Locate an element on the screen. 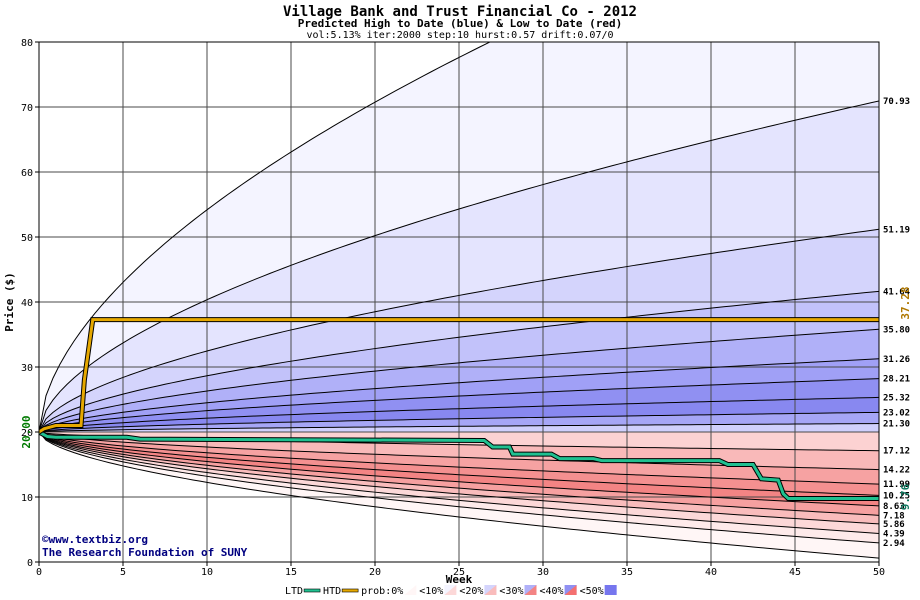 Image resolution: width=920 pixels, height=600 pixels. curve-end-label: 35.80 is located at coordinates (896, 330).